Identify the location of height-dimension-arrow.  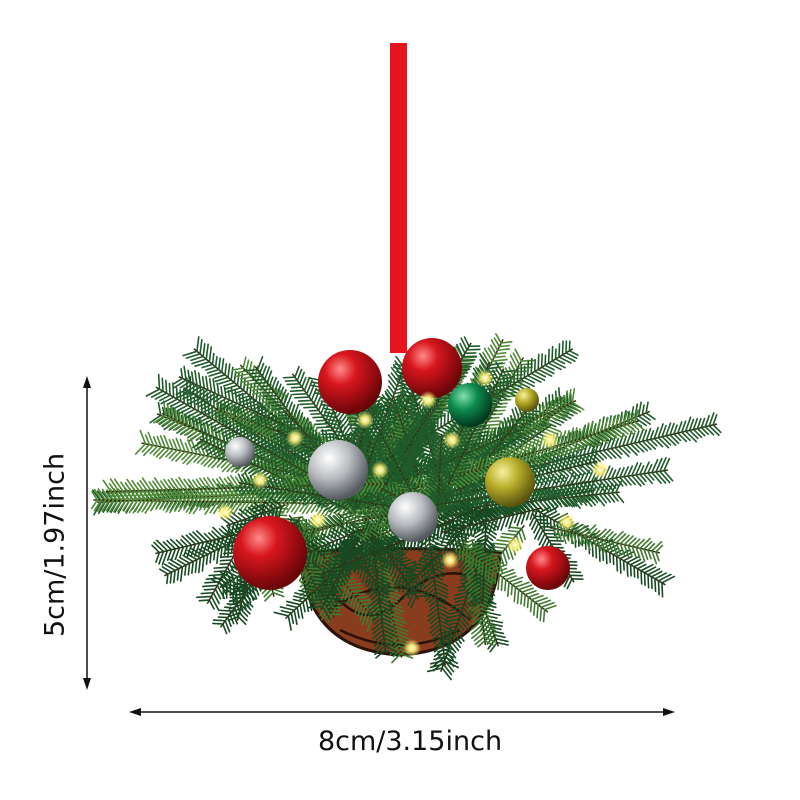
(87, 533).